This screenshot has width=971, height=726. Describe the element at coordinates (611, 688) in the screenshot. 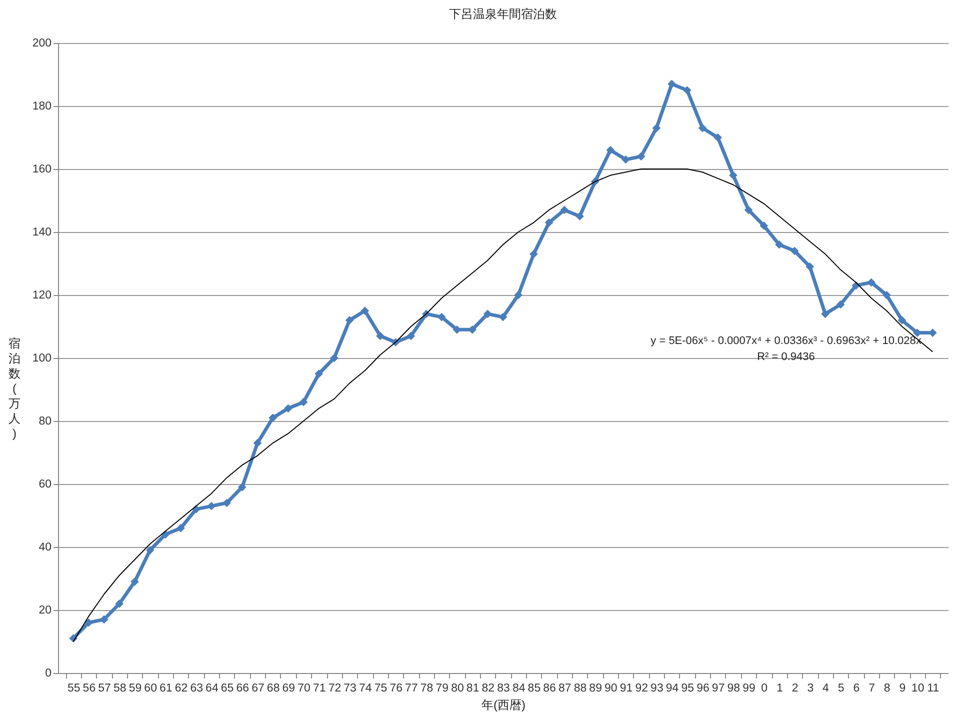

I see `x-tick-label: 90` at that location.